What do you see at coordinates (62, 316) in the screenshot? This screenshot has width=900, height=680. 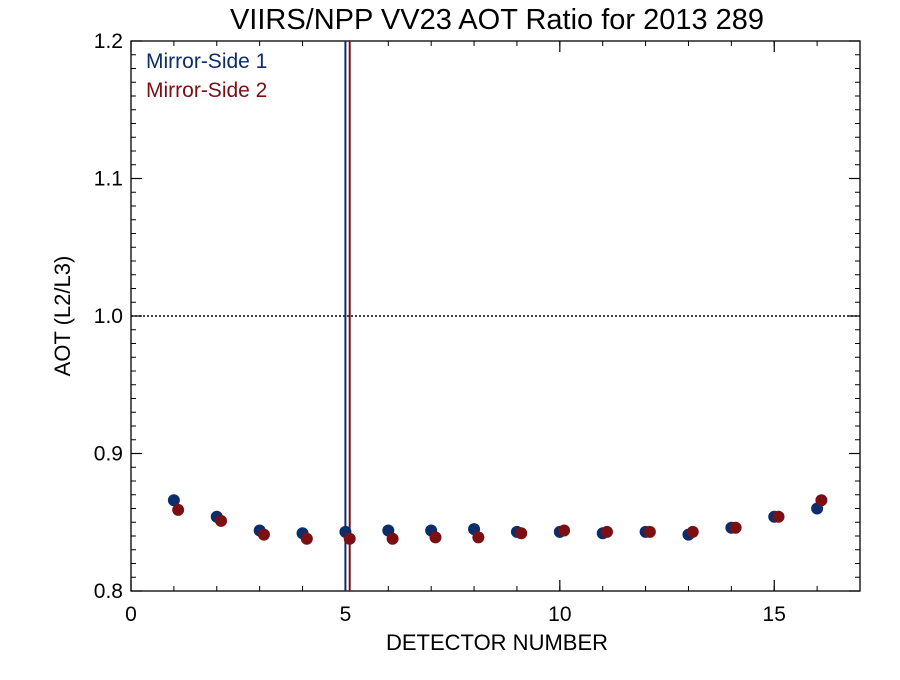 I see `y-axis-label: AOT (L2/L3)` at bounding box center [62, 316].